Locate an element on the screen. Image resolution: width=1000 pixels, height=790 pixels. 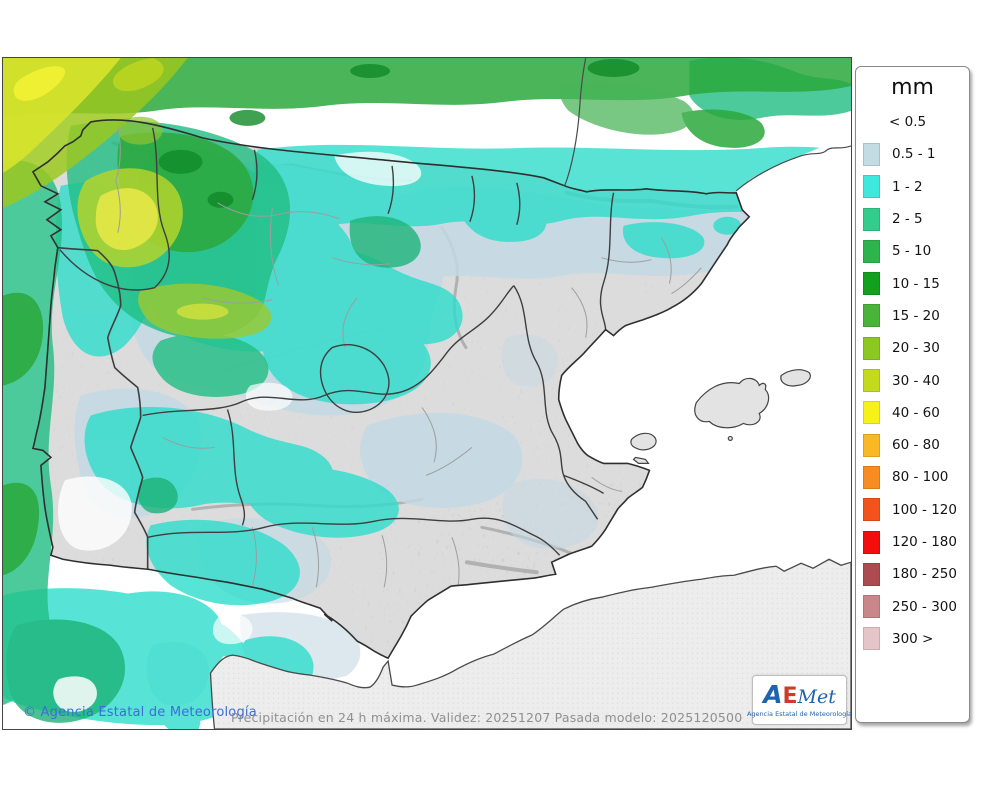
legend-item: 20 - 30 is located at coordinates (912, 348).